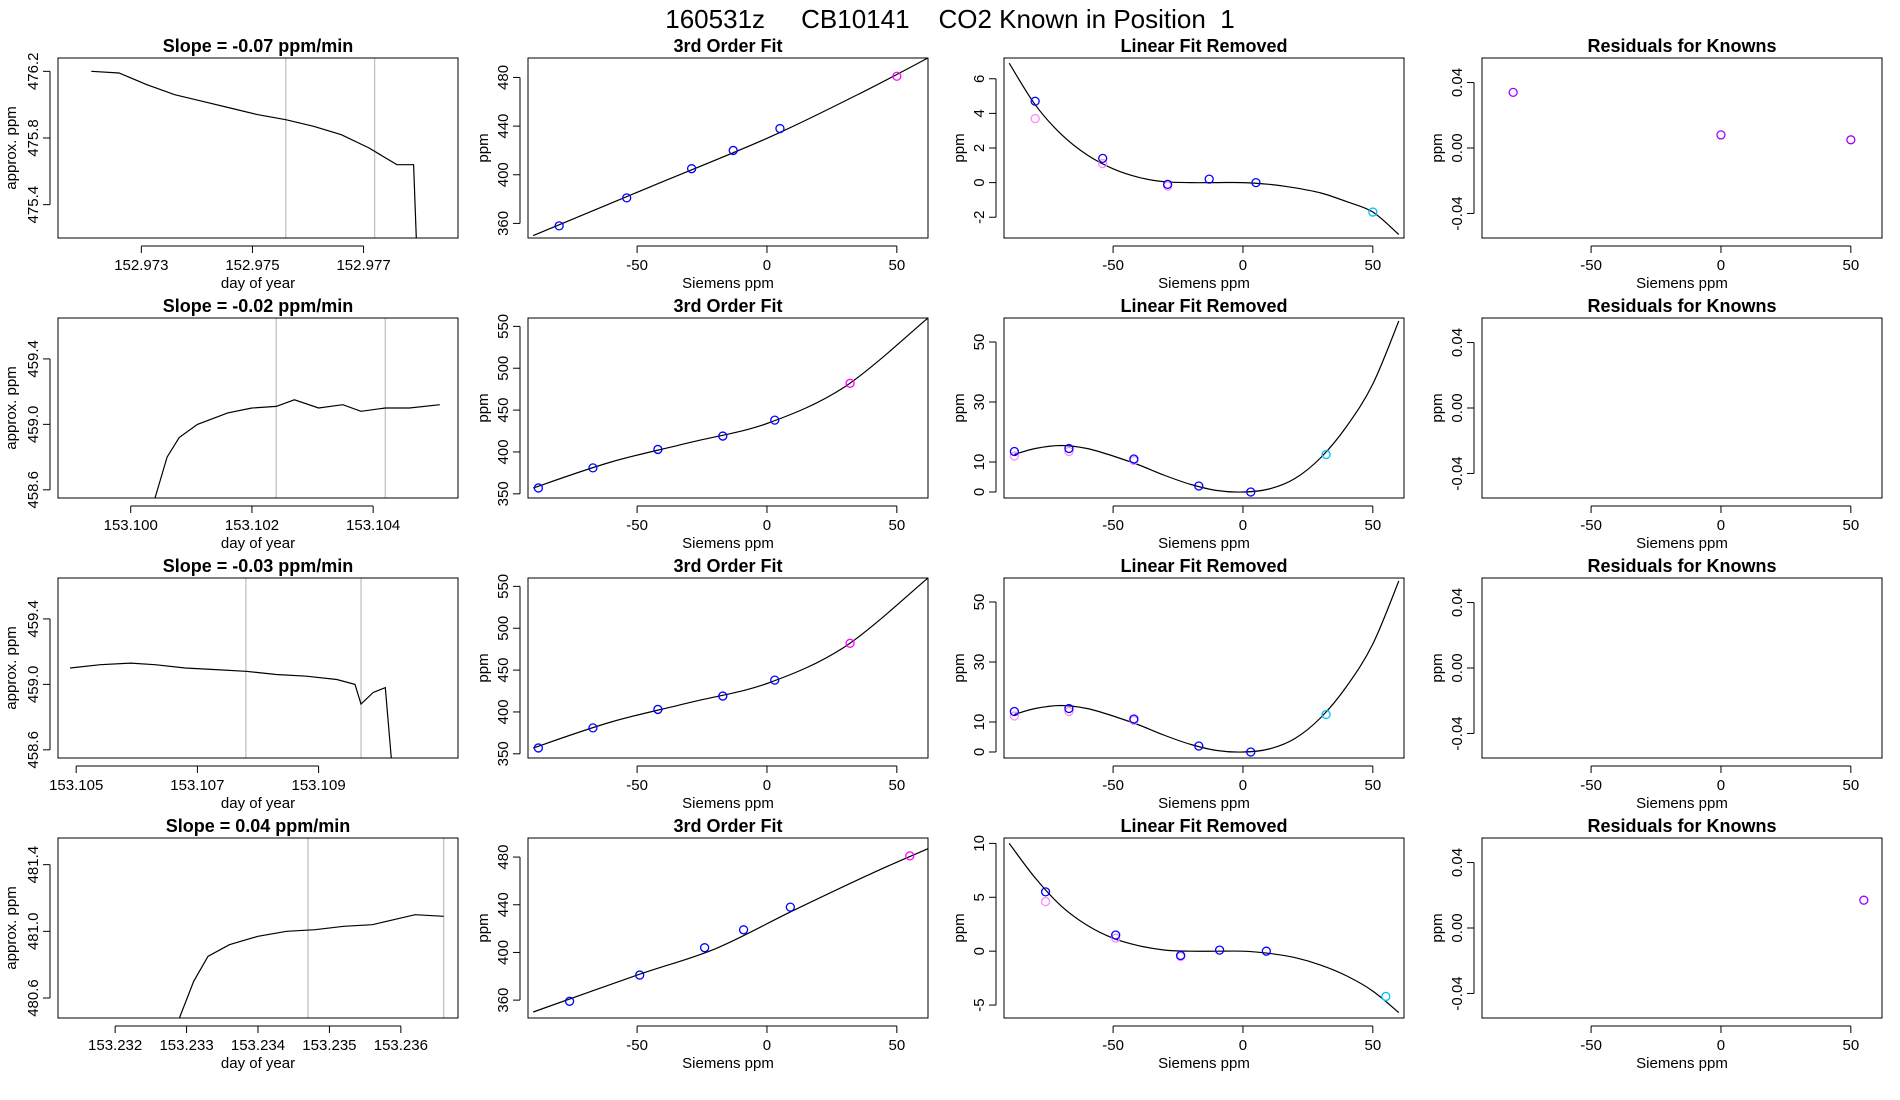  What do you see at coordinates (1457, 733) in the screenshot?
I see `y-tick-label: -0.04` at bounding box center [1457, 733].